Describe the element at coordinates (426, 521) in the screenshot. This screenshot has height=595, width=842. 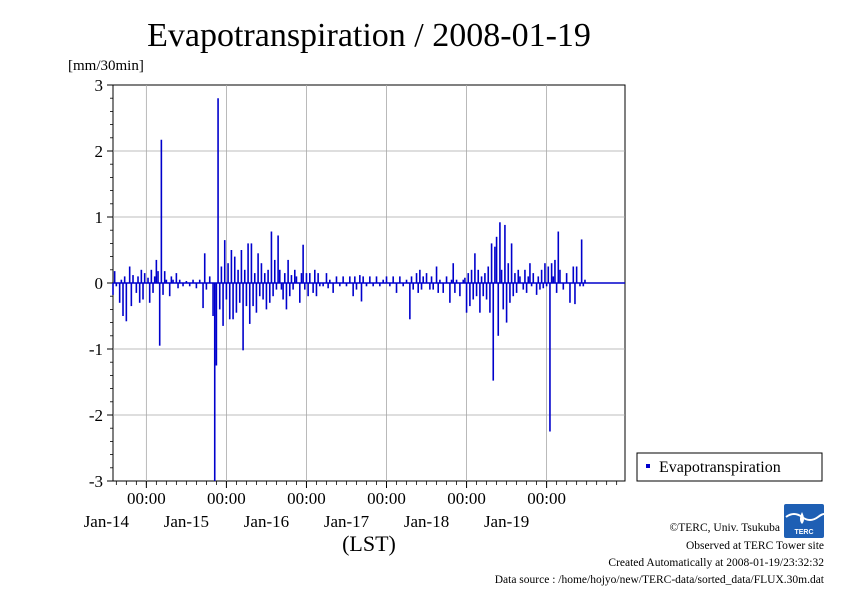
I see `x-tick-date-label: Jan-18` at that location.